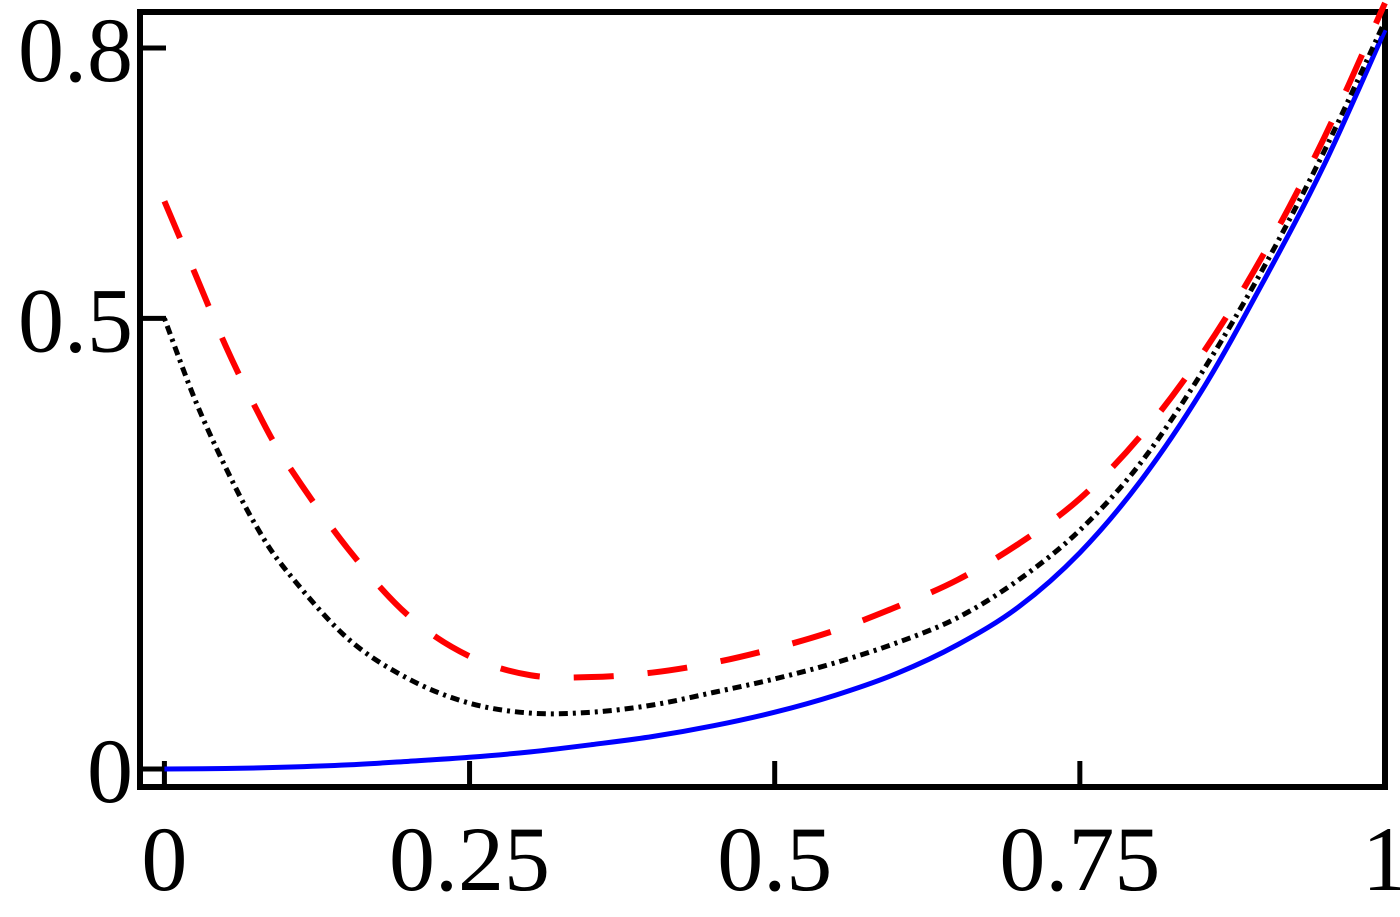  I want to click on x-tick-label: 0.25, so click(469, 859).